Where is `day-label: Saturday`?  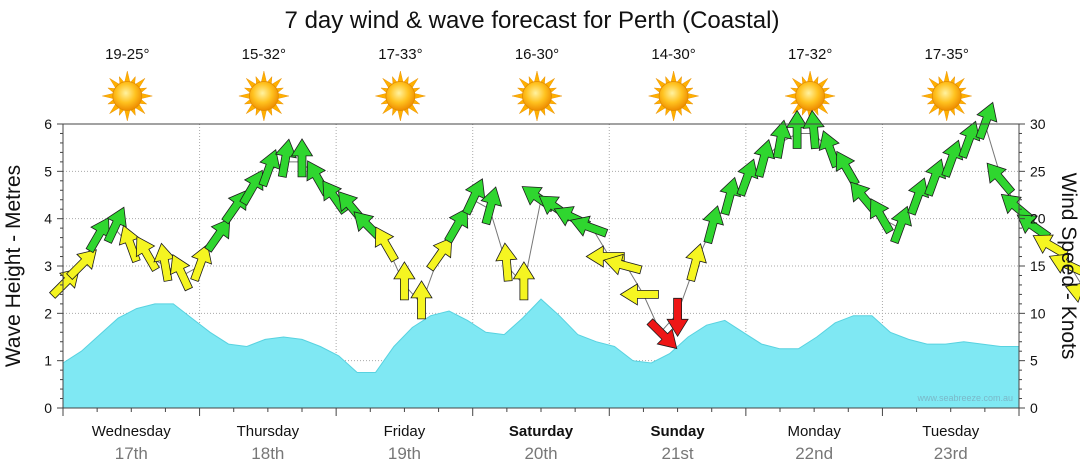
day-label: Saturday is located at coordinates (541, 431).